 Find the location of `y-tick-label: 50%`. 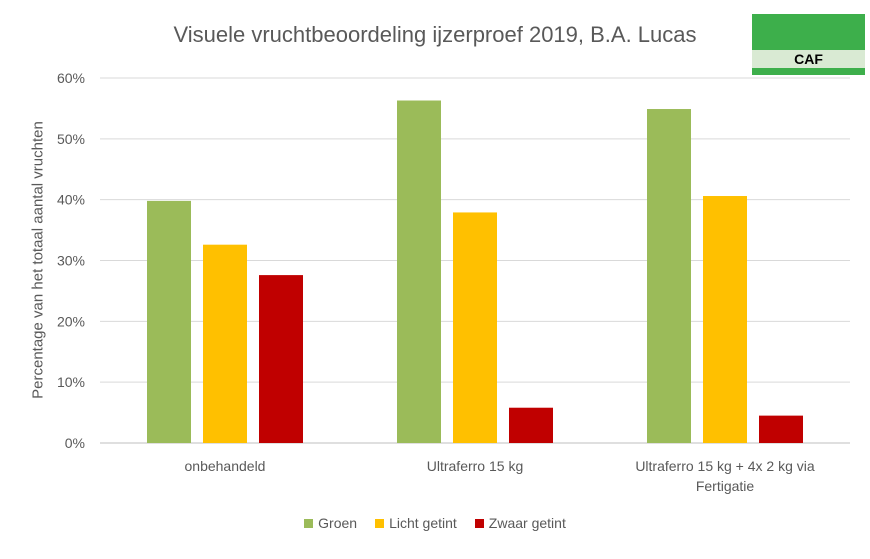

y-tick-label: 50% is located at coordinates (71, 139).